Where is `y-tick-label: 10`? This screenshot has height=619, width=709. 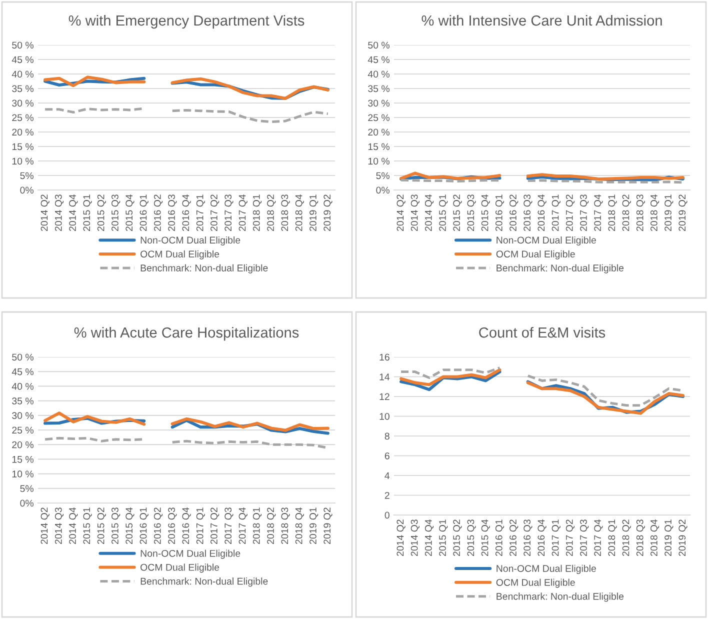 y-tick-label: 10 is located at coordinates (385, 416).